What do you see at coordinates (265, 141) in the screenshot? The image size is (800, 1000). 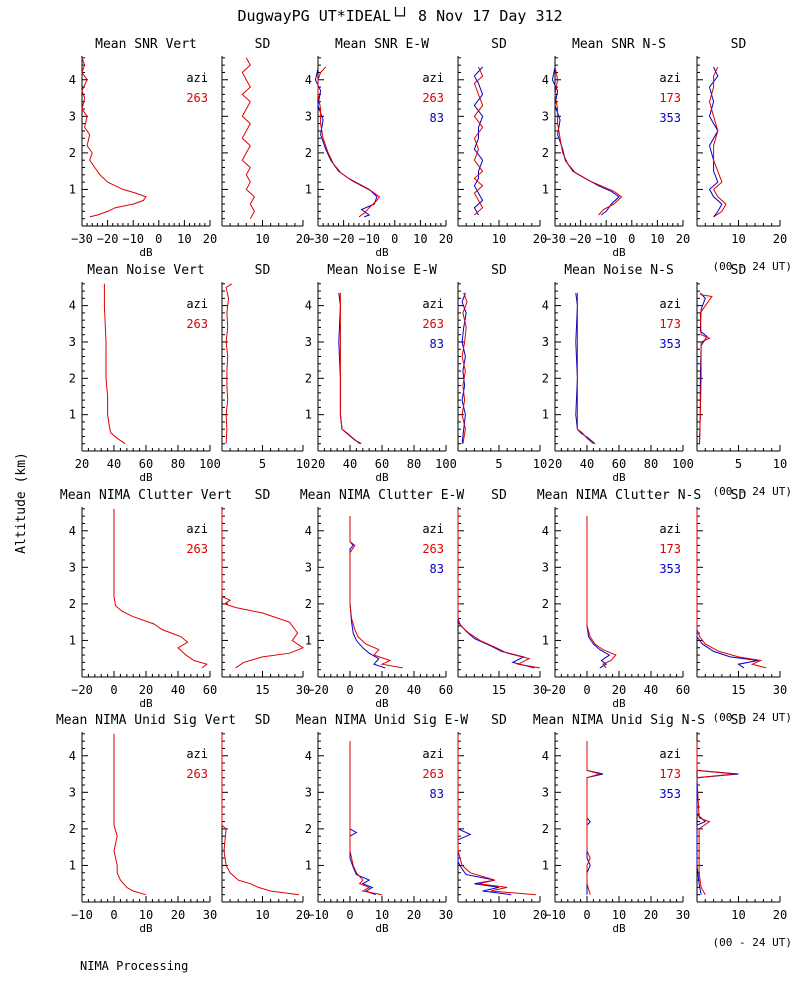 I see `panel-snr-2: SD 10 20` at bounding box center [265, 141].